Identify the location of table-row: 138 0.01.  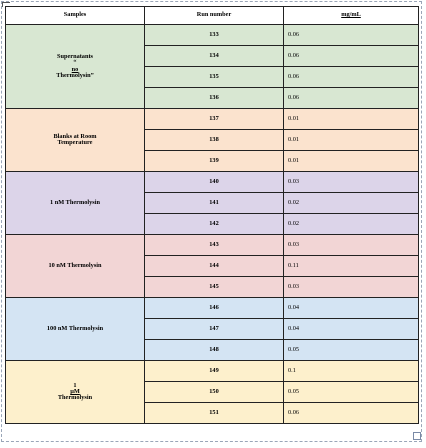
(212, 140).